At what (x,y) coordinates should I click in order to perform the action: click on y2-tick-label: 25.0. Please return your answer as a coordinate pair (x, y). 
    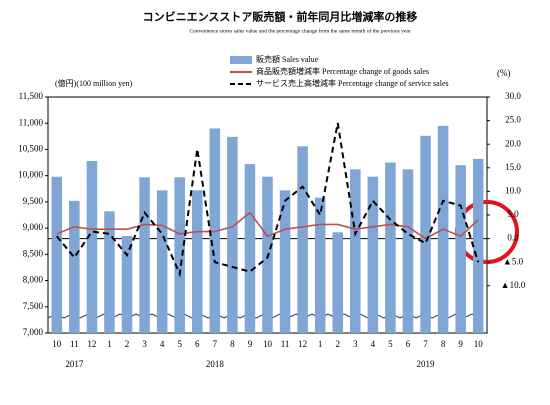
    Looking at the image, I should click on (513, 120).